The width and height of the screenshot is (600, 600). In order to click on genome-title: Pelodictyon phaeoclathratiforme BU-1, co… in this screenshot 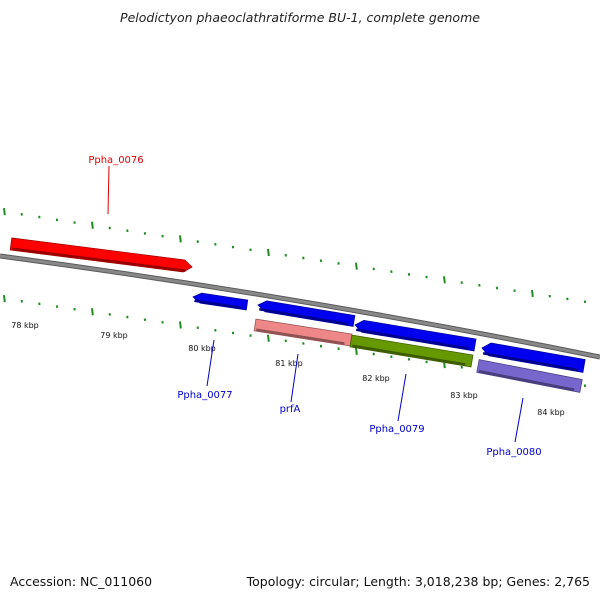, I will do `click(300, 17)`.